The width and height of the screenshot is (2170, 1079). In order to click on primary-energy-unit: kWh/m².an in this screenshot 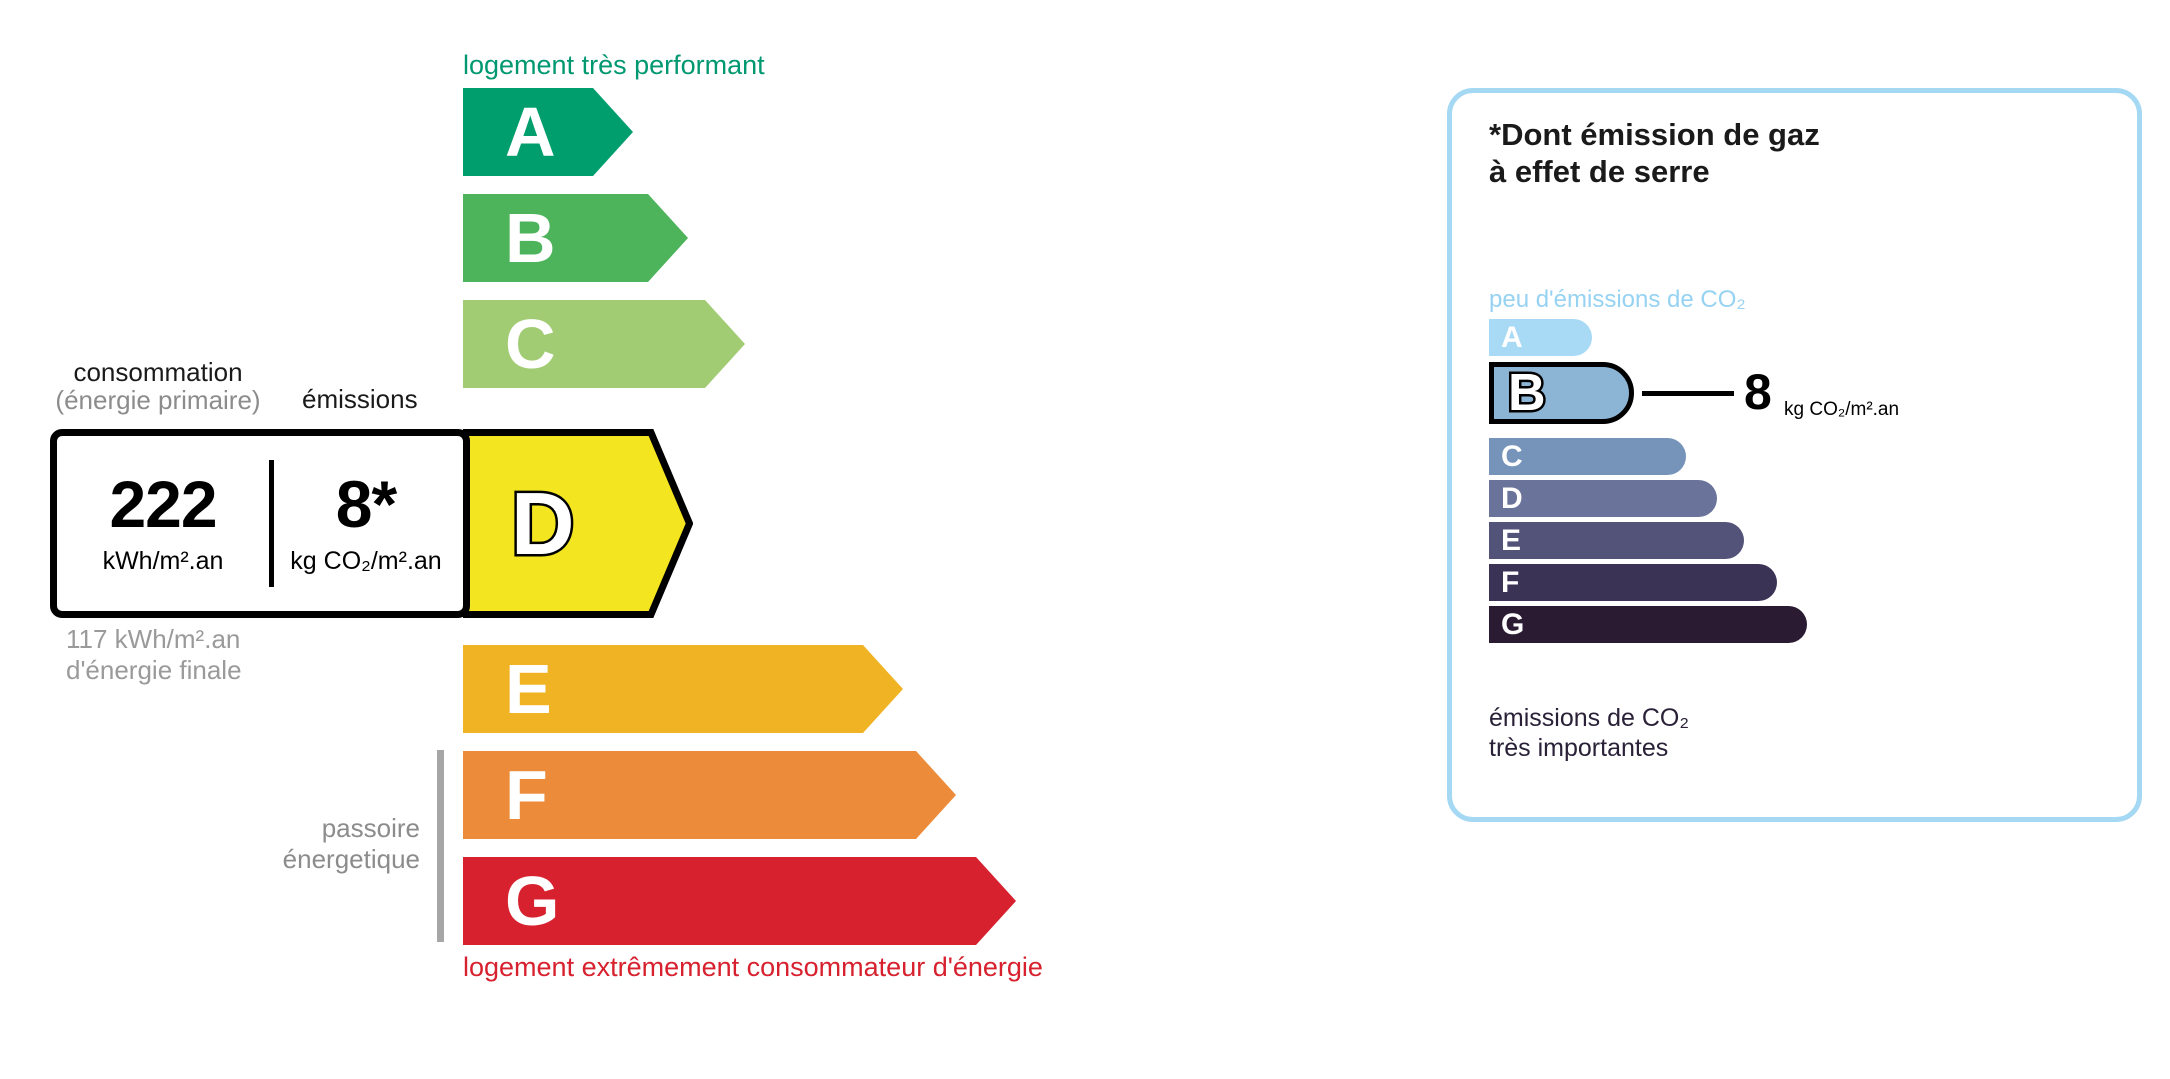, I will do `click(163, 561)`.